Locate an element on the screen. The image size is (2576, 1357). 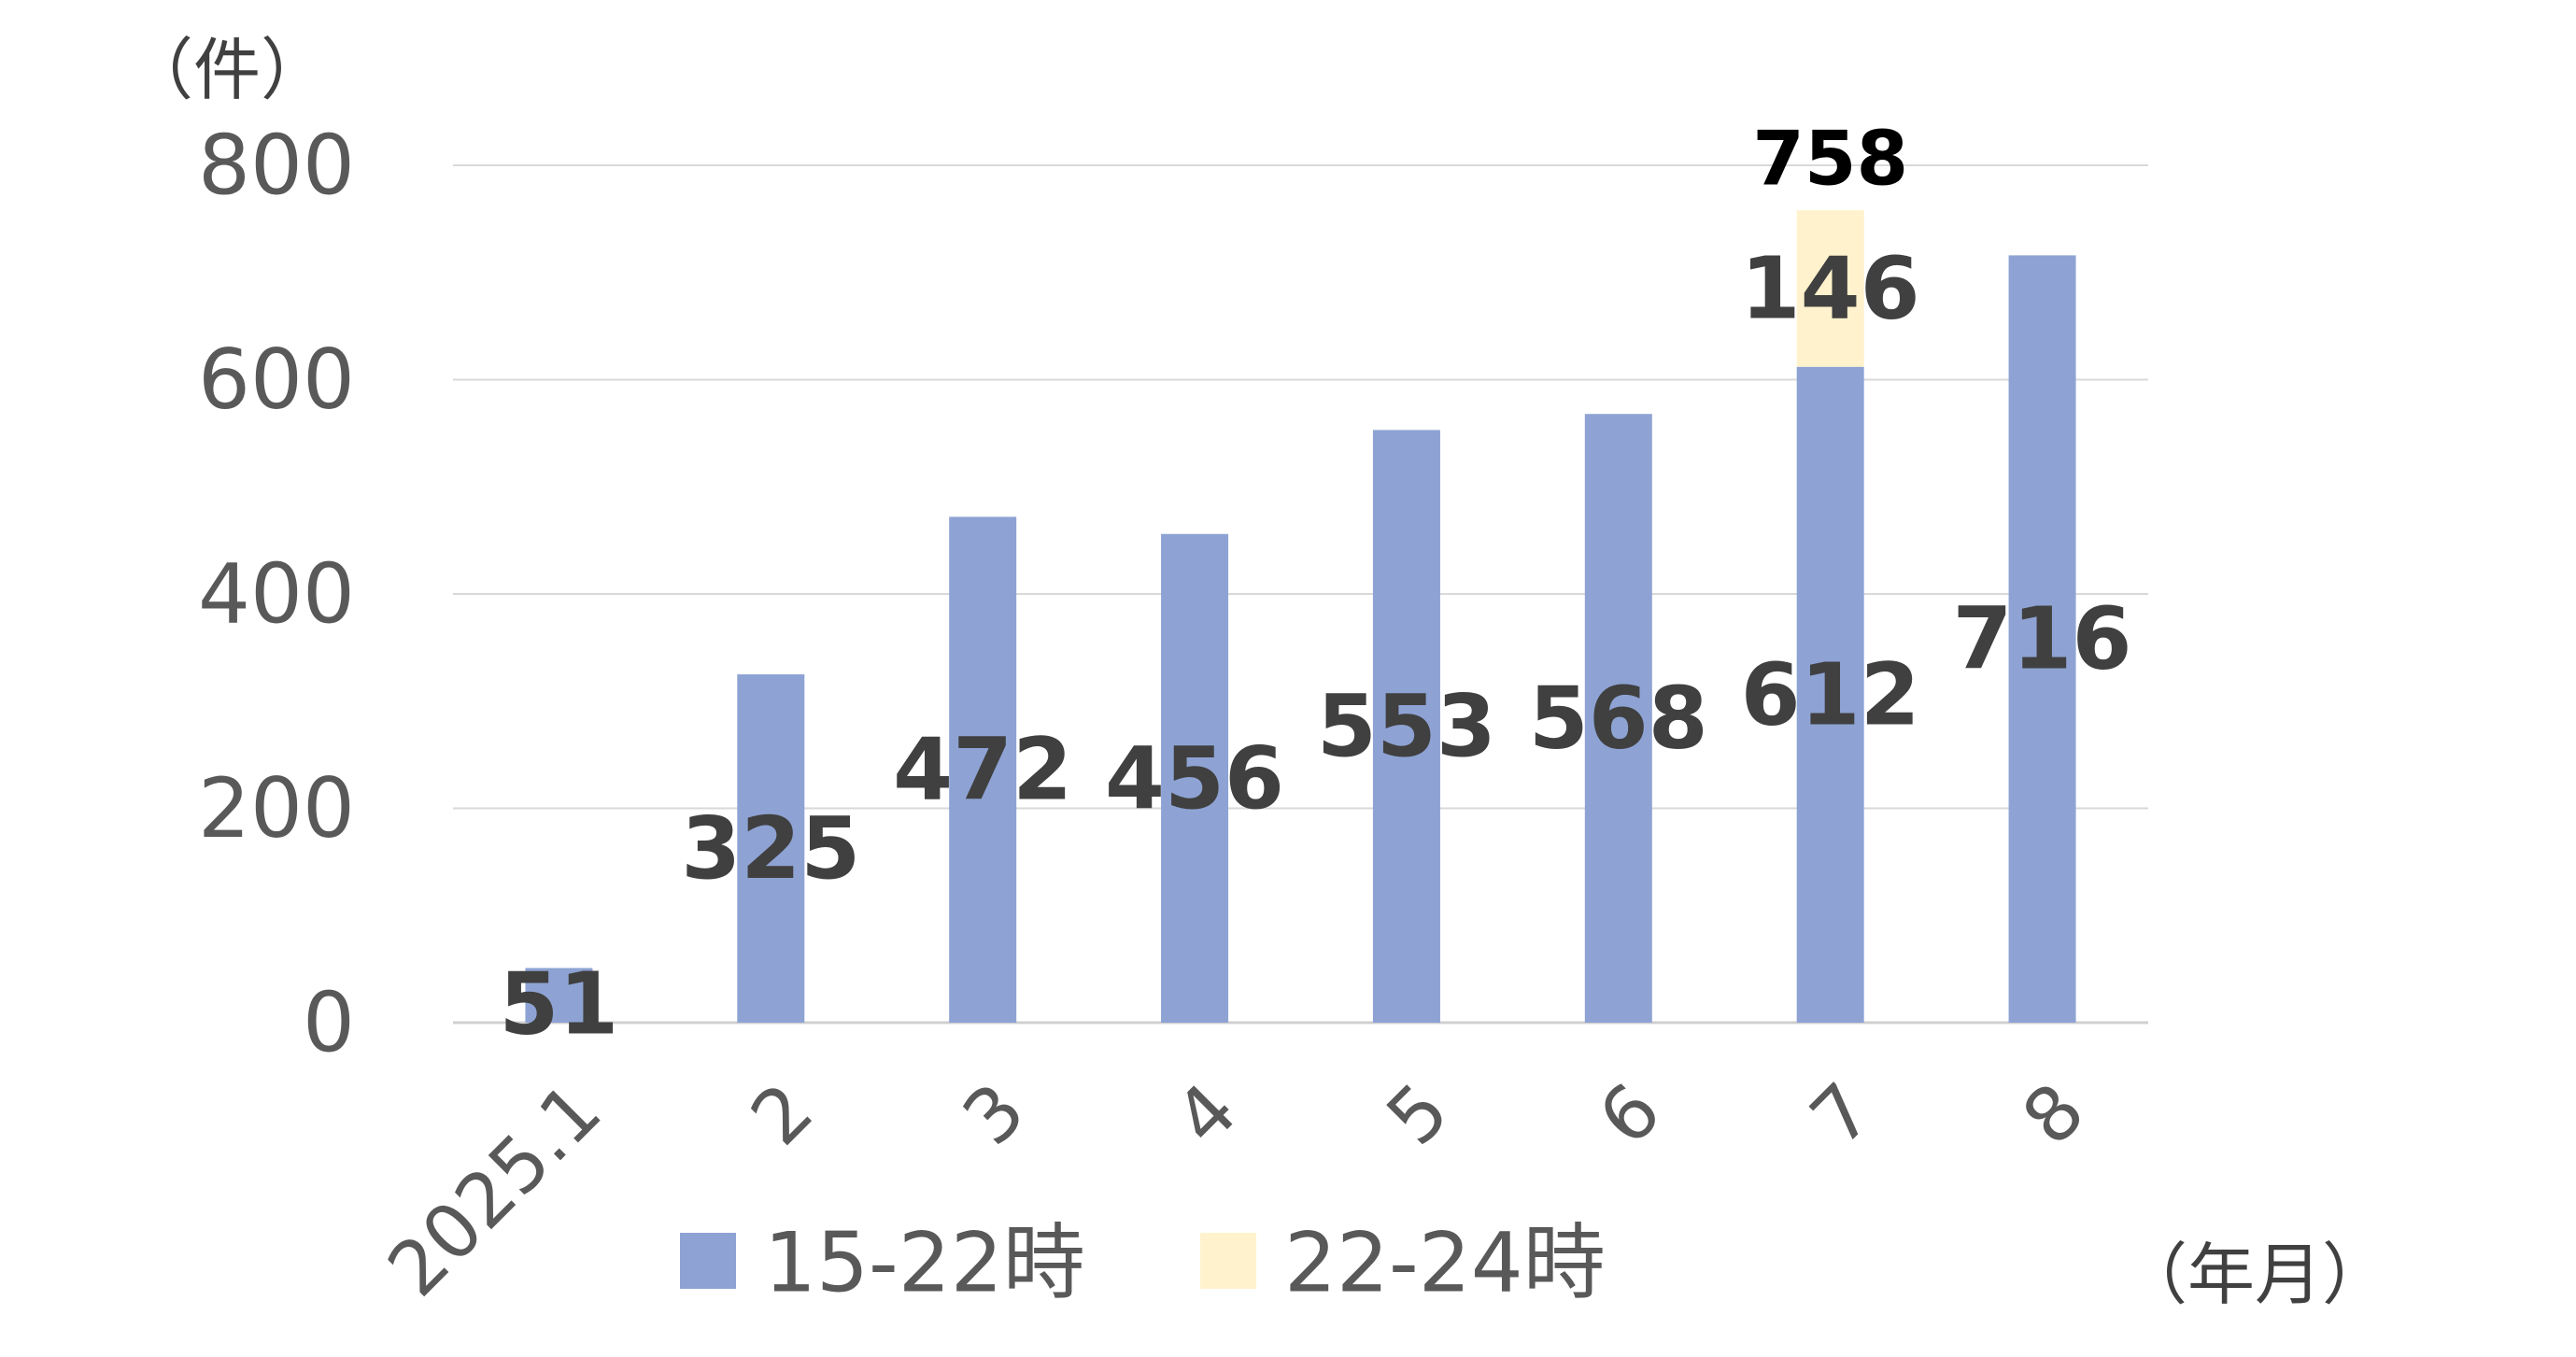
data-label-15-22: 472 is located at coordinates (982, 770).